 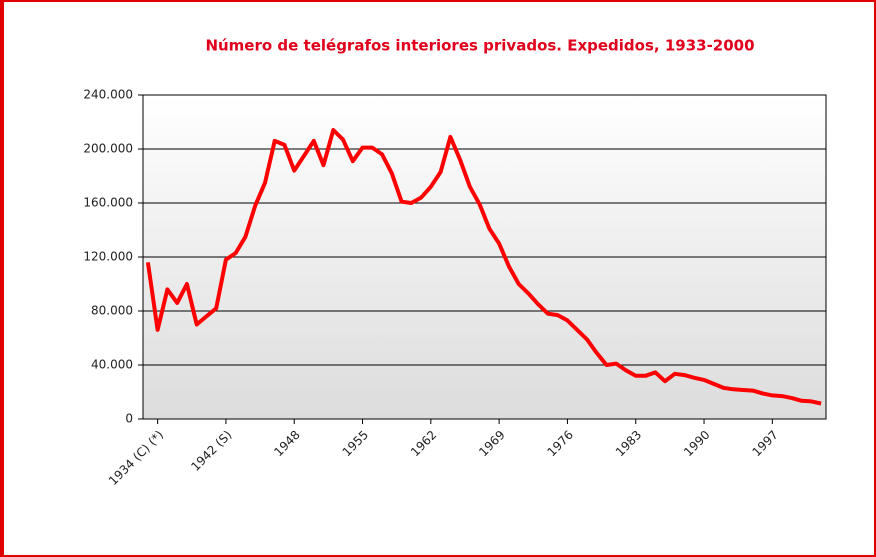 What do you see at coordinates (108, 95) in the screenshot?
I see `y-tick-label: 240.000` at bounding box center [108, 95].